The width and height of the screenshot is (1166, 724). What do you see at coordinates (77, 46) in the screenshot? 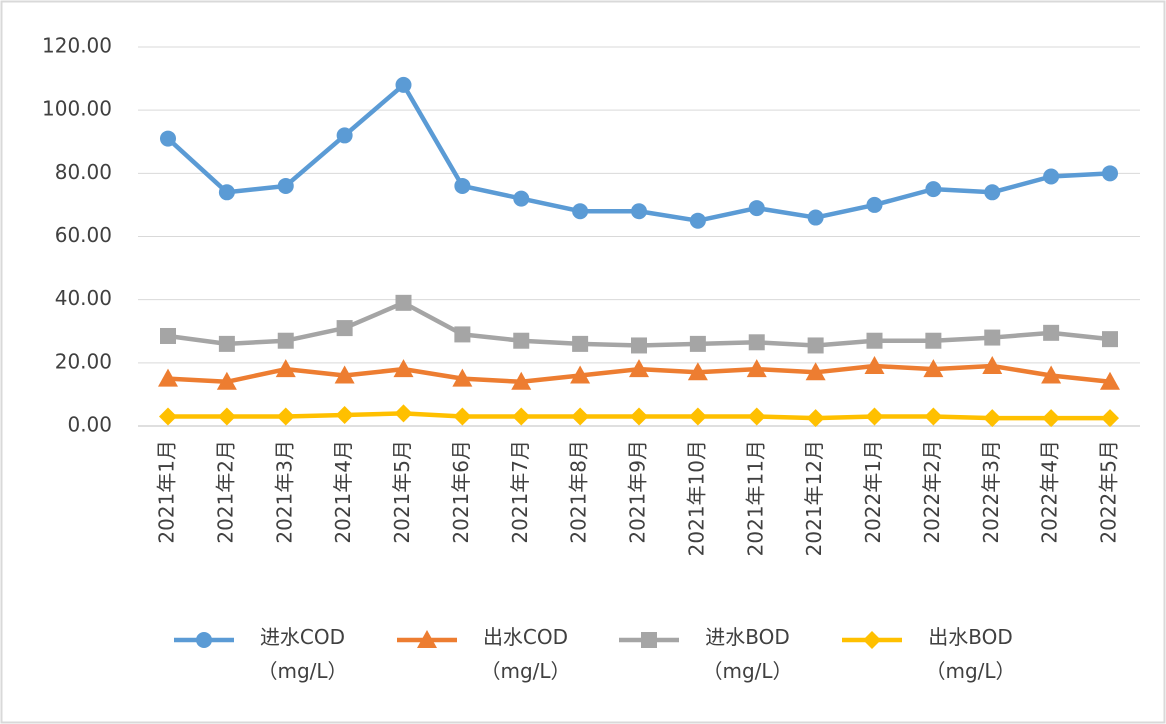
I see `y-tick-label: 120.00` at bounding box center [77, 46].